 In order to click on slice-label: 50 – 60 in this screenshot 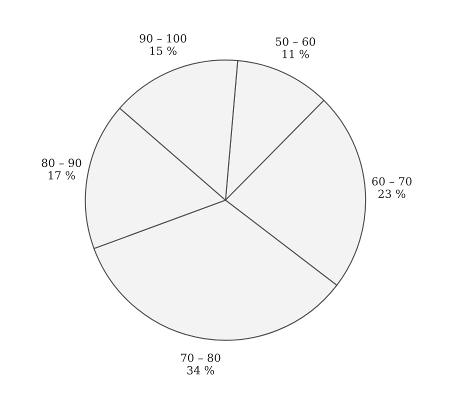, I will do `click(296, 41)`.